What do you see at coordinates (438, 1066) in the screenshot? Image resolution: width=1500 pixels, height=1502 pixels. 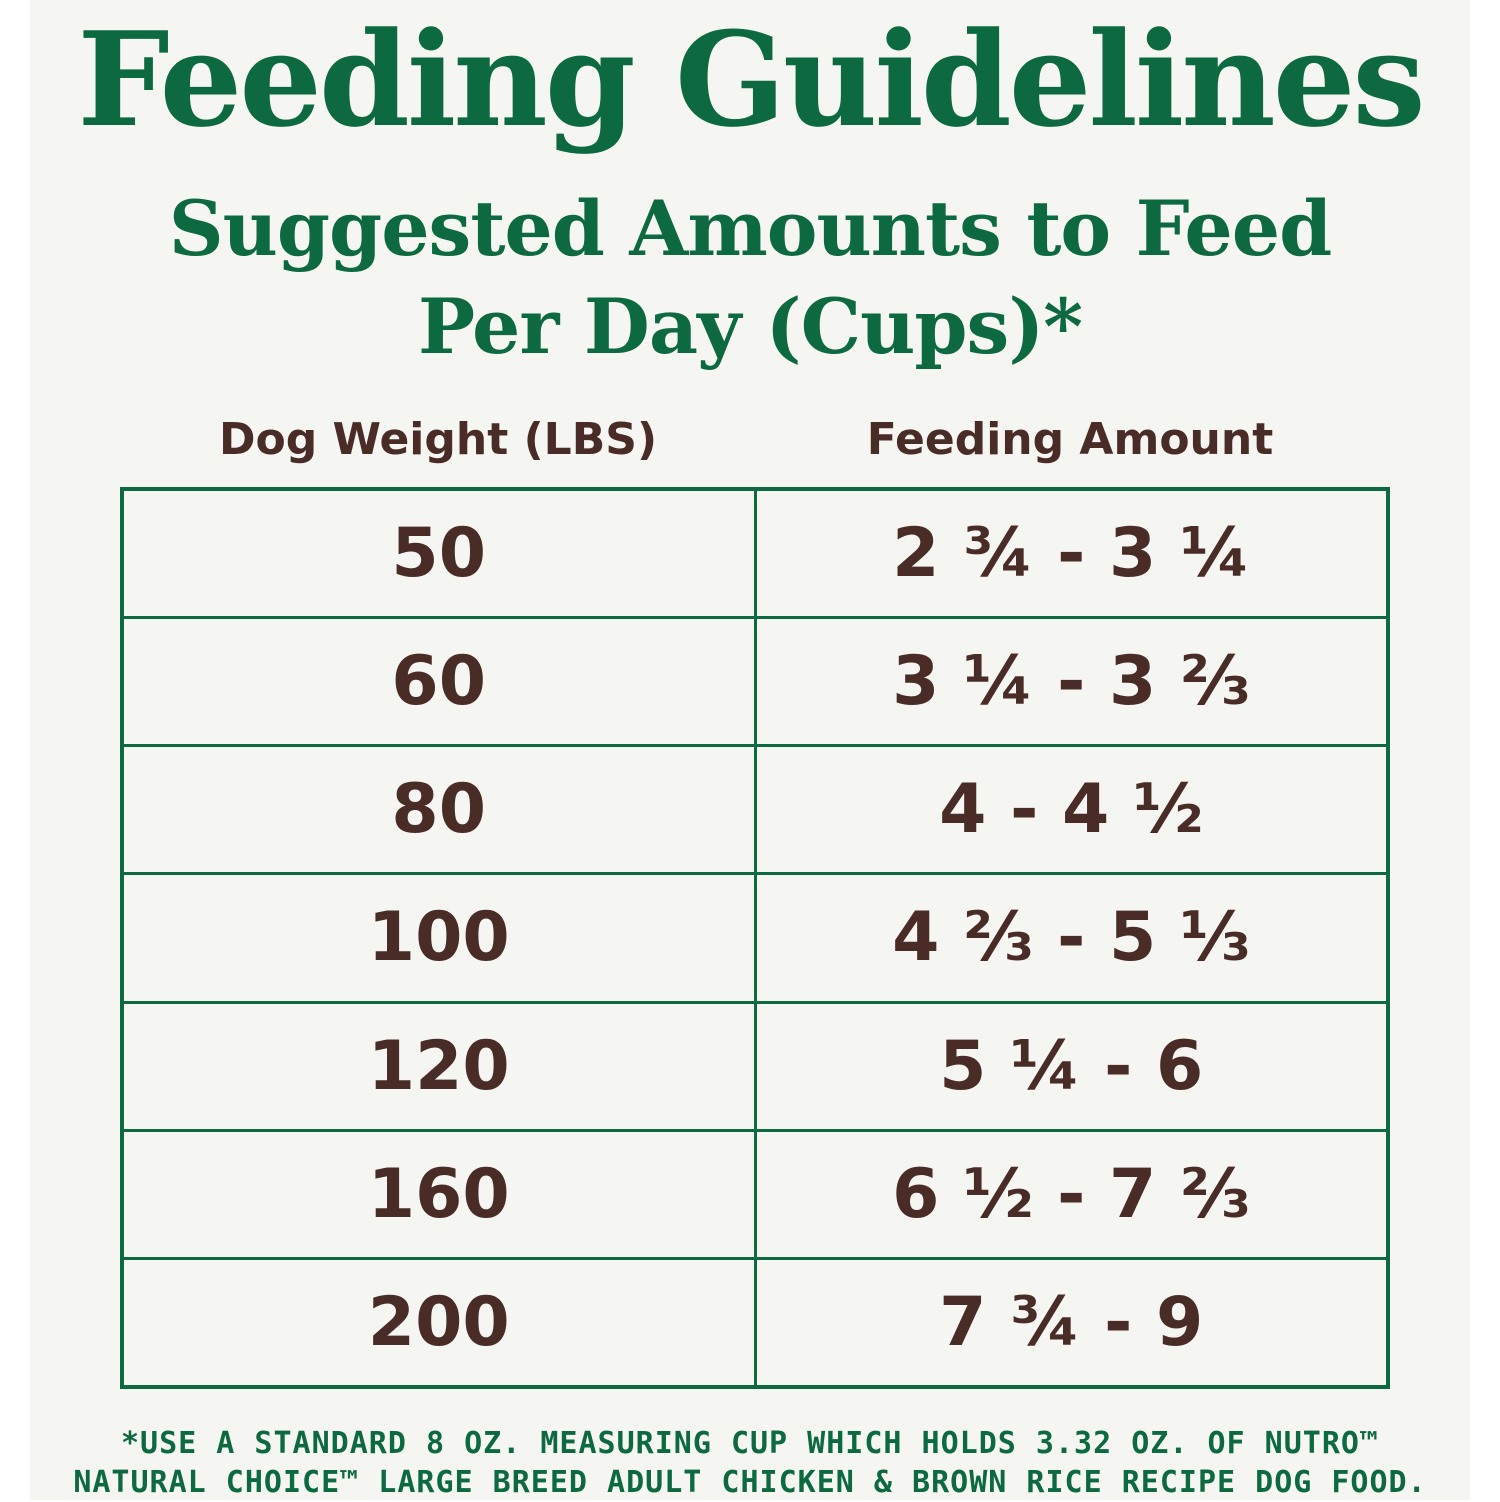 I see `dog-weight-cell: 120` at bounding box center [438, 1066].